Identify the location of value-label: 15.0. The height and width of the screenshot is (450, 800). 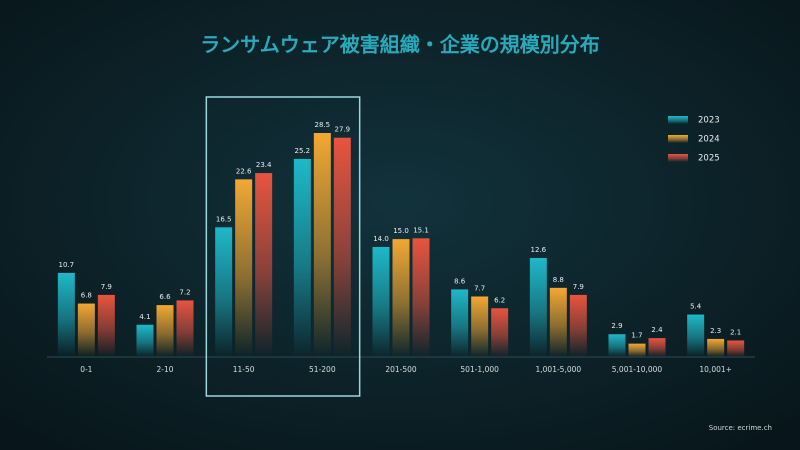
(401, 231).